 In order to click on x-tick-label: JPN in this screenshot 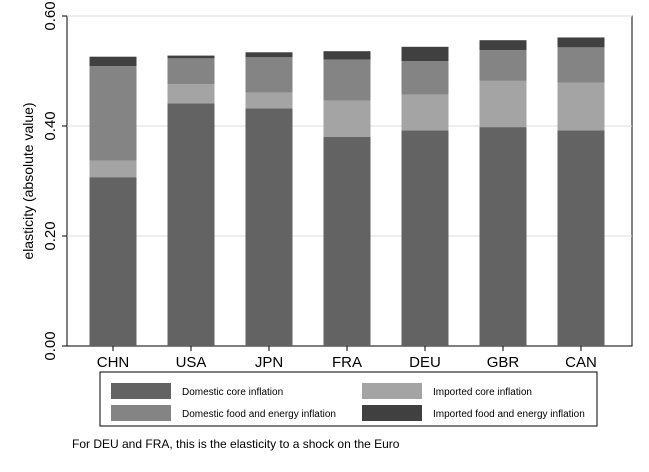, I will do `click(269, 362)`.